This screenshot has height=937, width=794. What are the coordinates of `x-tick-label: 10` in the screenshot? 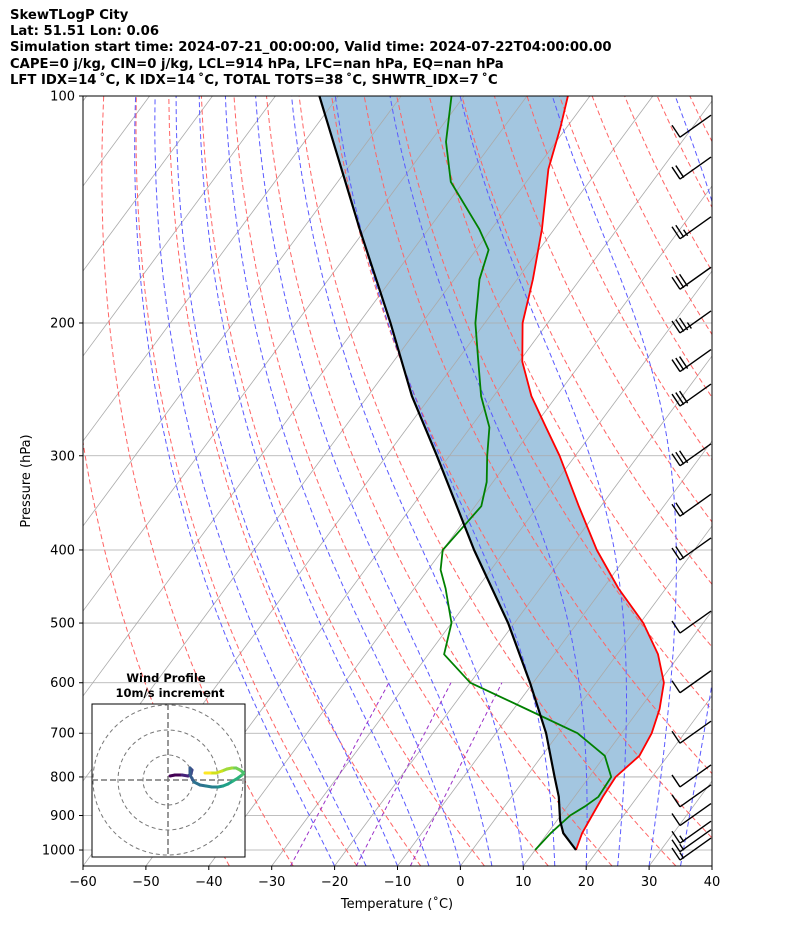 It's located at (523, 882).